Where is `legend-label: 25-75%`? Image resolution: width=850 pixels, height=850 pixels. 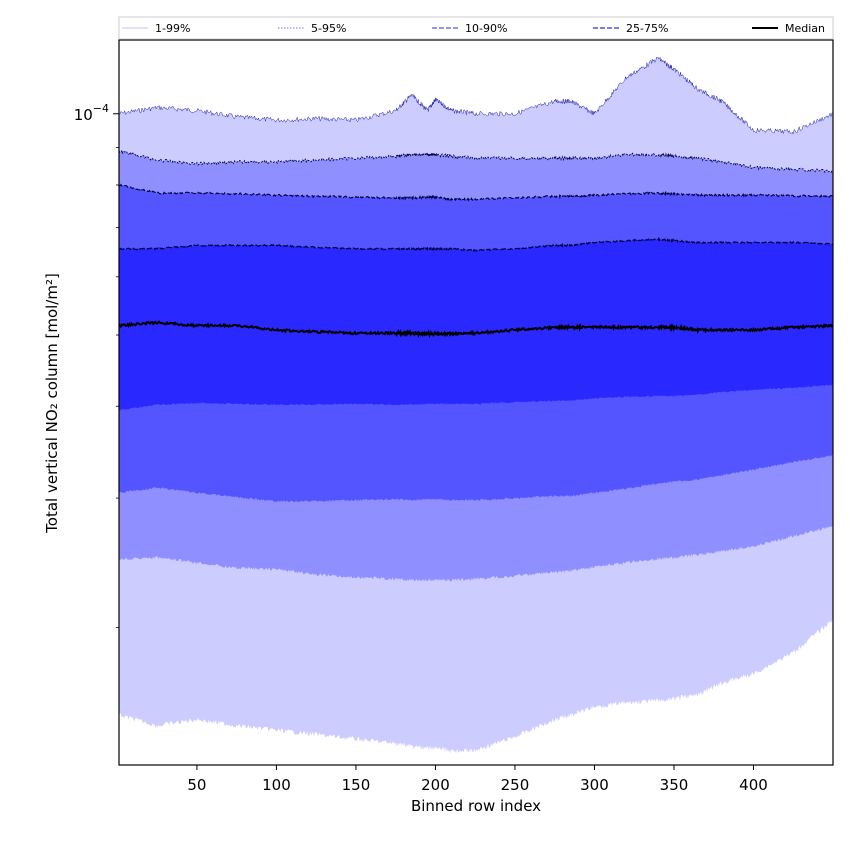
legend-label: 25-75% is located at coordinates (647, 28).